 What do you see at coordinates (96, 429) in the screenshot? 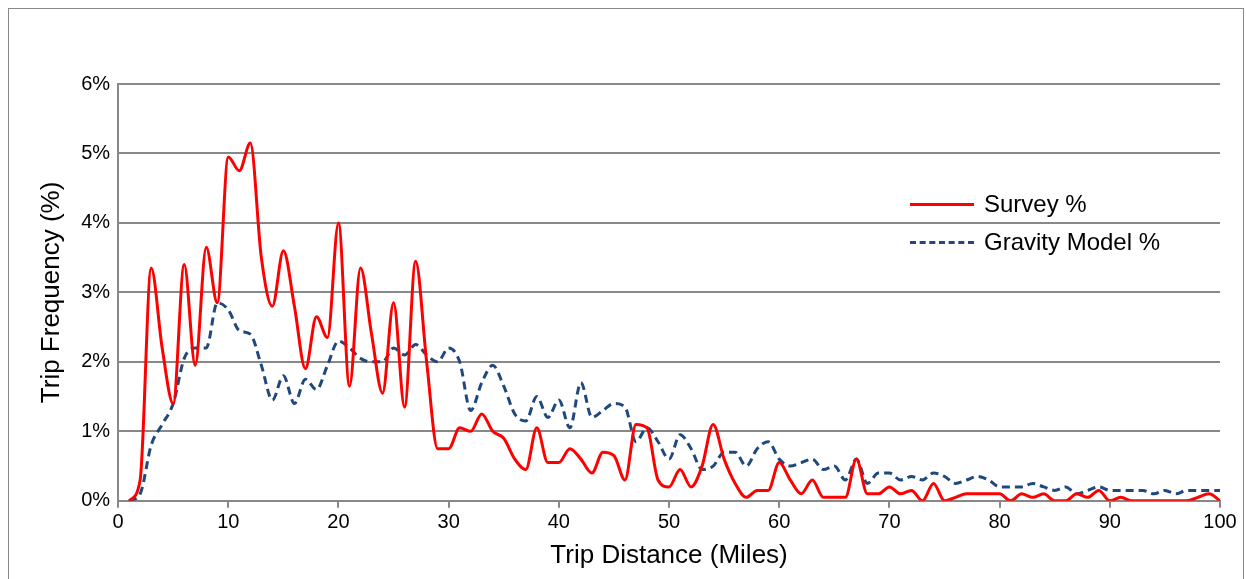
I see `y-tick-label: 1%` at bounding box center [96, 429].